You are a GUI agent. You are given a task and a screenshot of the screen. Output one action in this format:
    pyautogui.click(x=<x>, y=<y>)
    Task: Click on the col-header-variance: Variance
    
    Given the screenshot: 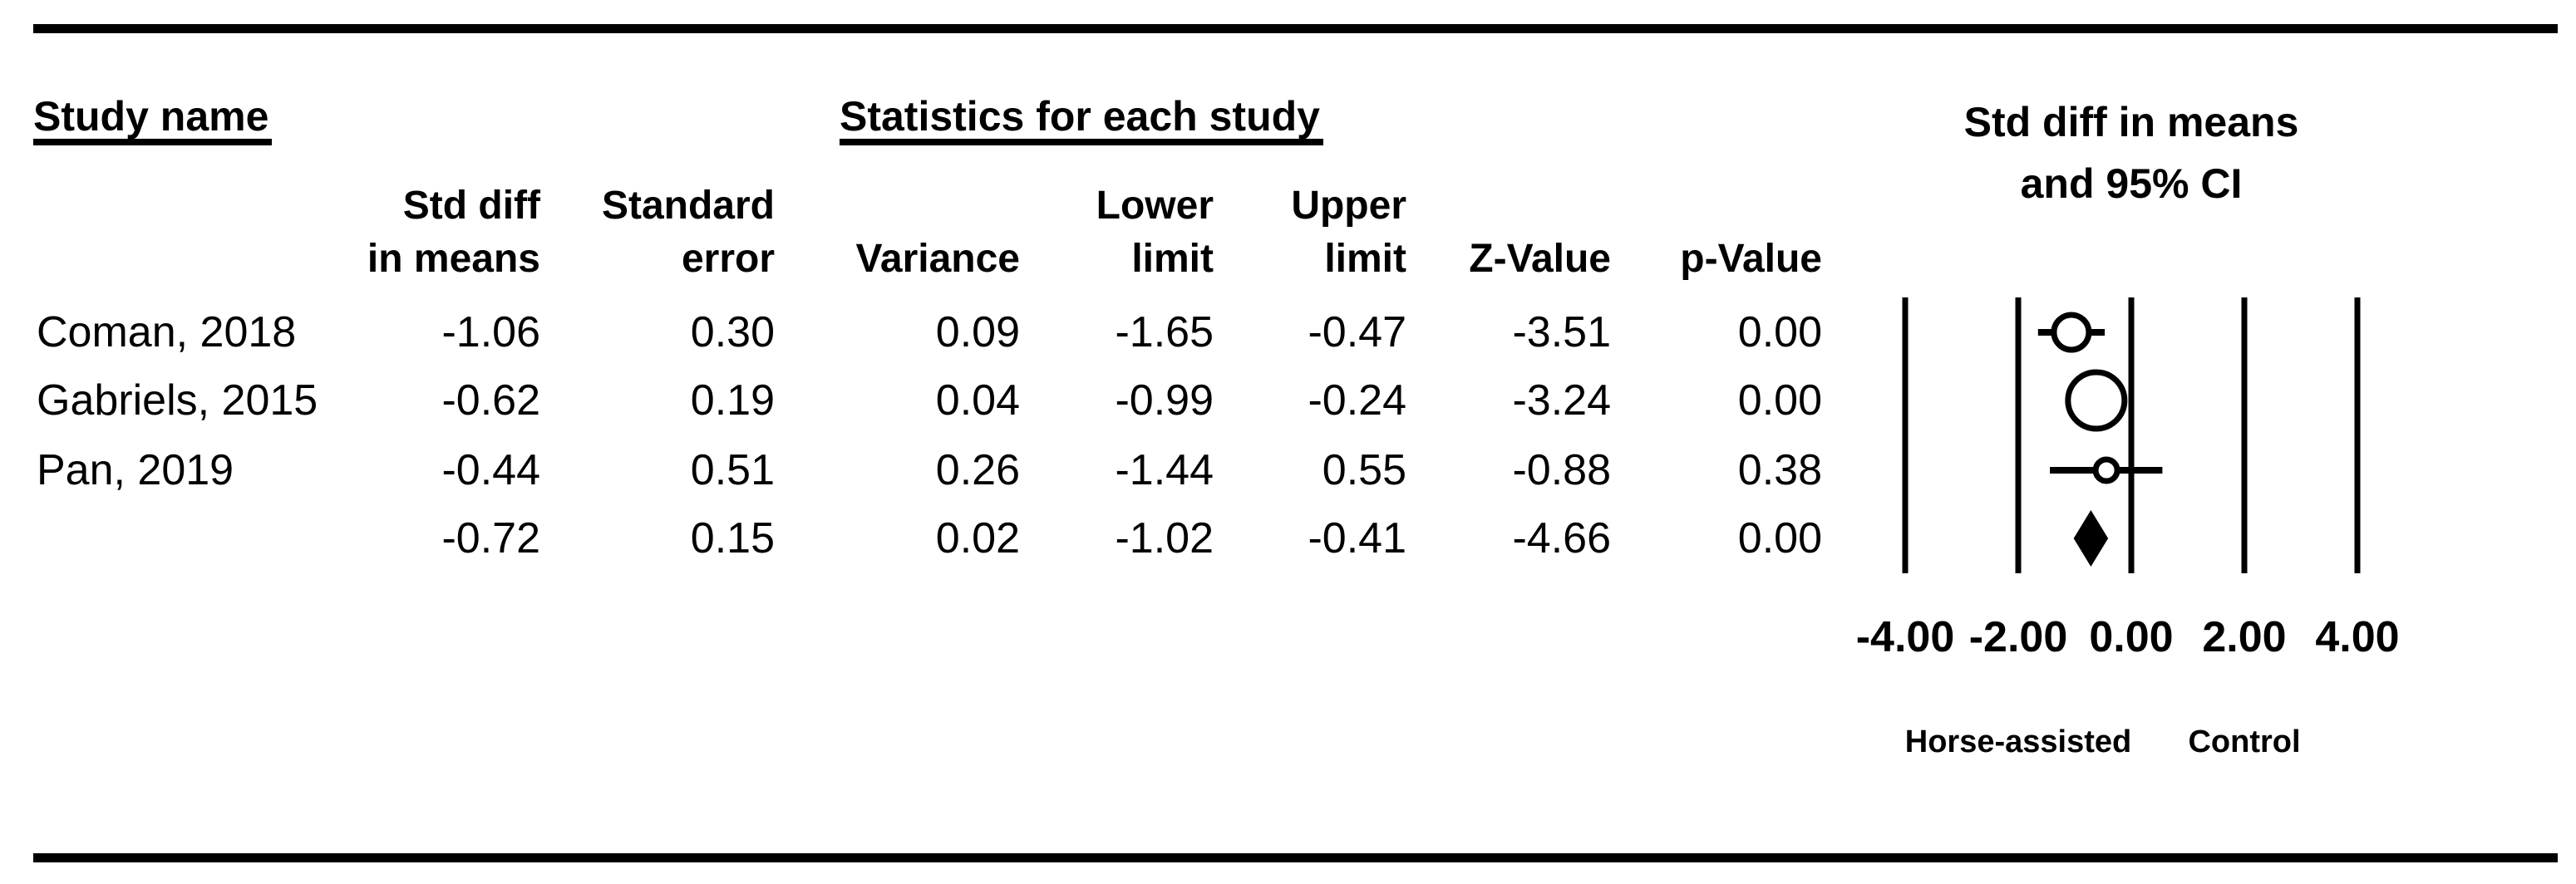 What is the action you would take?
    pyautogui.click(x=912, y=232)
    